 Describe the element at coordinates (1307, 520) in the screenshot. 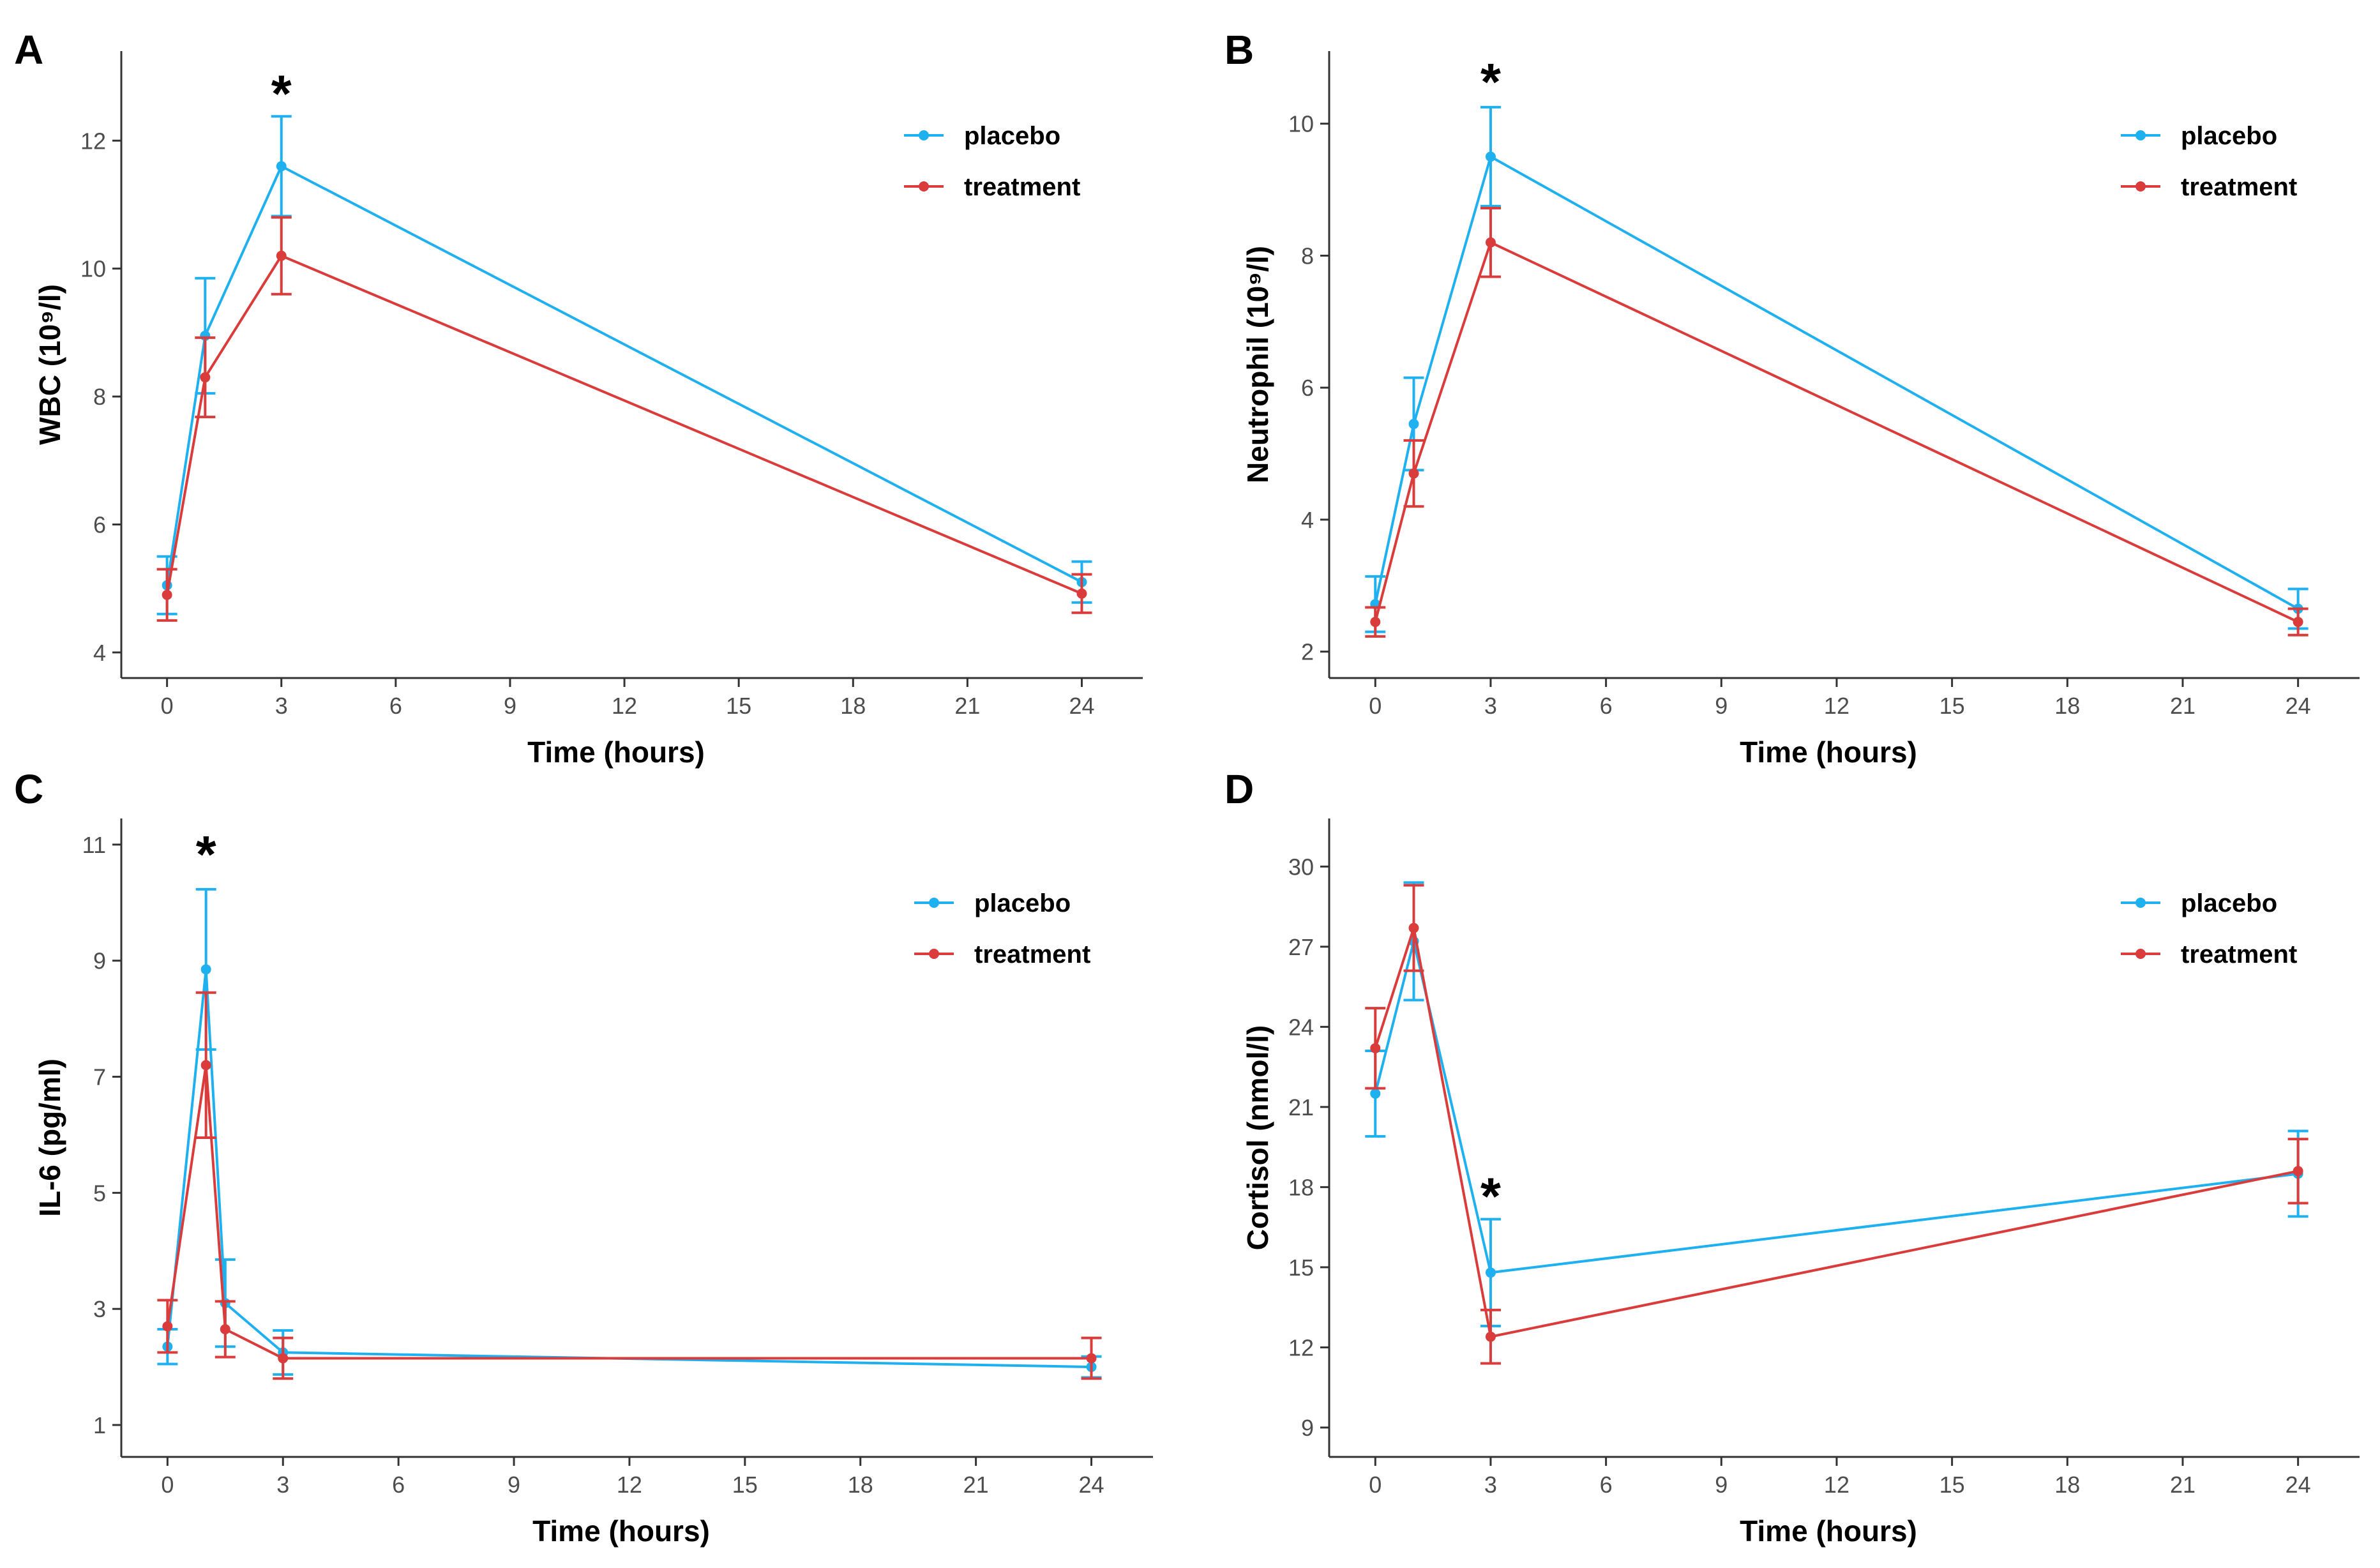

I see `y-tick-label: 4` at that location.